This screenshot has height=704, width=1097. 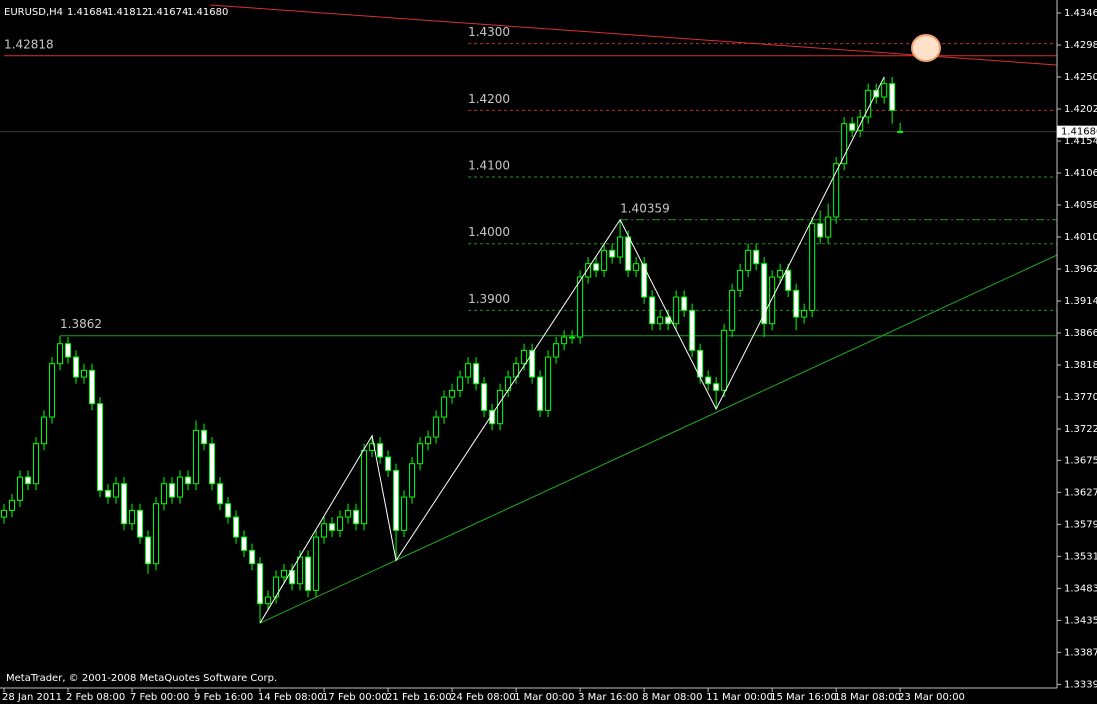 What do you see at coordinates (33, 12) in the screenshot?
I see `symbol: EURUSD,H4` at bounding box center [33, 12].